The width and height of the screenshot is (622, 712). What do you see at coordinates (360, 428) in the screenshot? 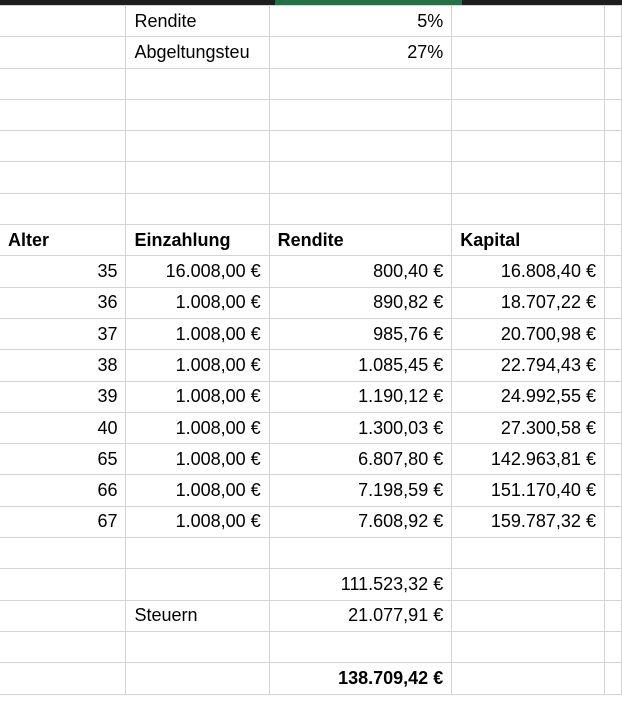
I see `rendite-cell: 1.300,03 €` at bounding box center [360, 428].